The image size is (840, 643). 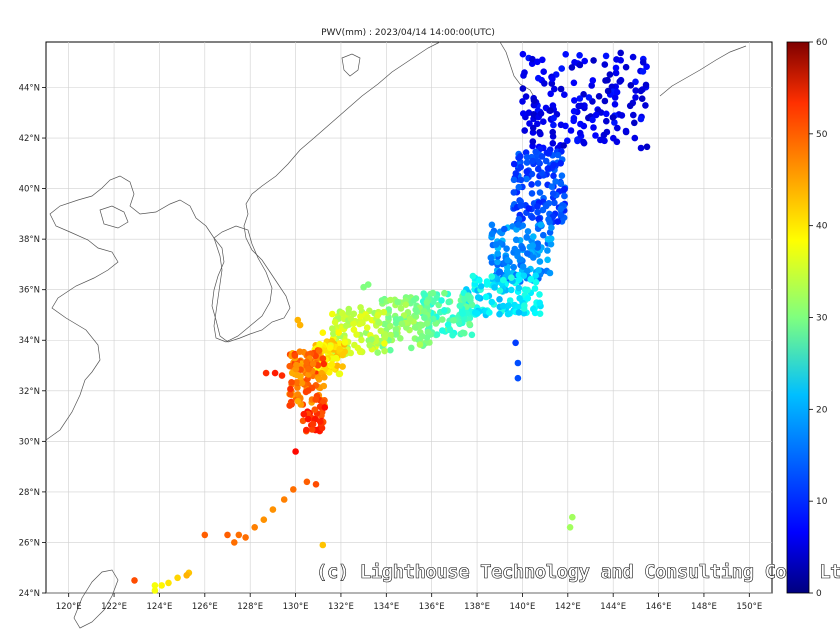 I want to click on x-tick-label: 136°E, so click(x=432, y=607).